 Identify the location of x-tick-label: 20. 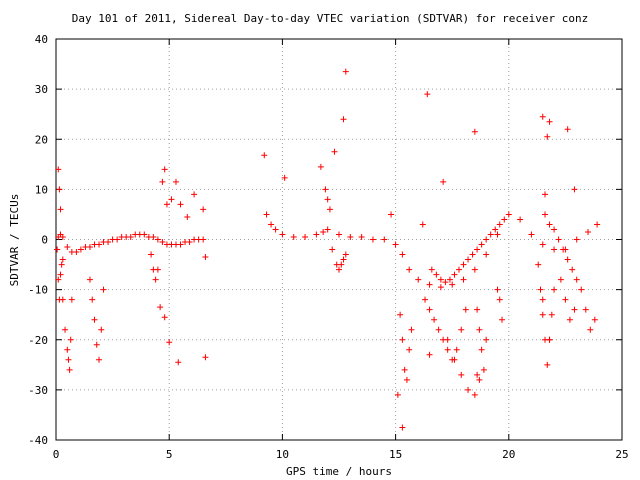
(508, 454).